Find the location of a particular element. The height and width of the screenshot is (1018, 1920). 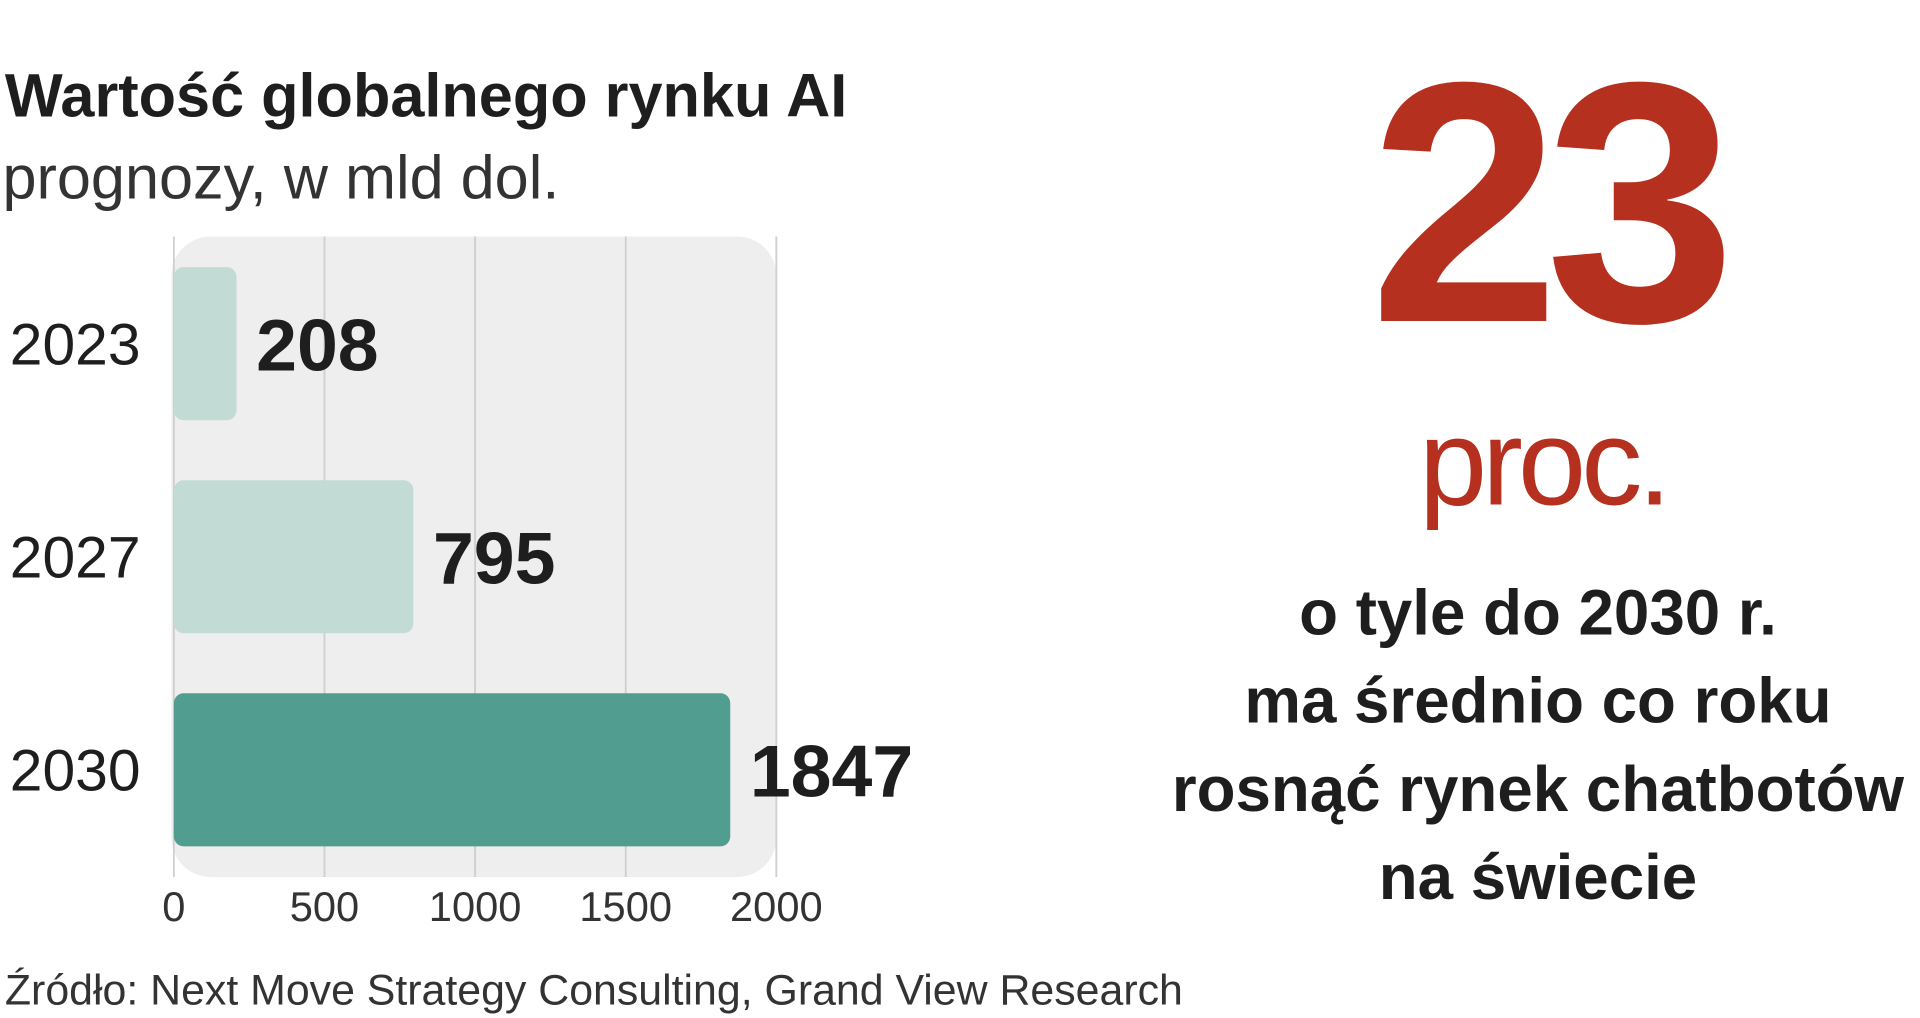

y-tick-label: 2030 is located at coordinates (75, 771).